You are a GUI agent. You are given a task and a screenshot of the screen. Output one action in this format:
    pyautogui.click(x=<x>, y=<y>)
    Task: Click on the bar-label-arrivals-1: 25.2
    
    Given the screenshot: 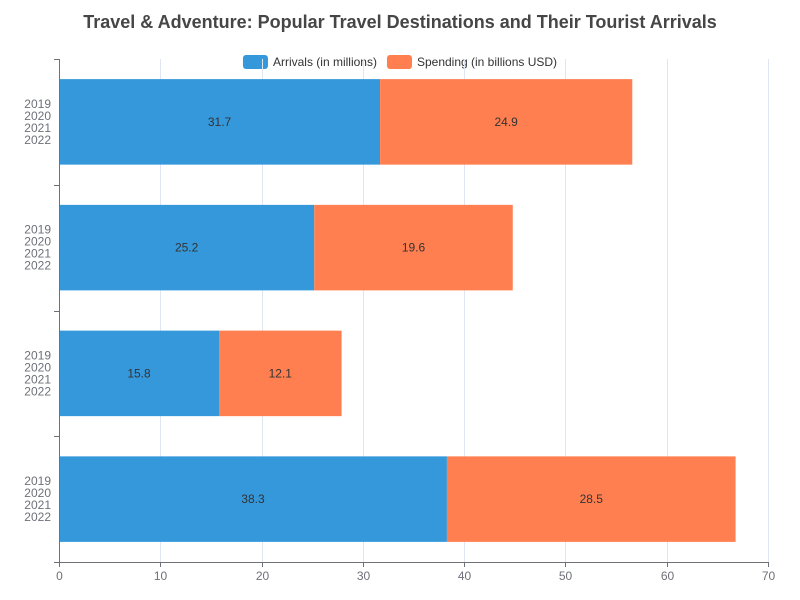 What is the action you would take?
    pyautogui.click(x=187, y=248)
    